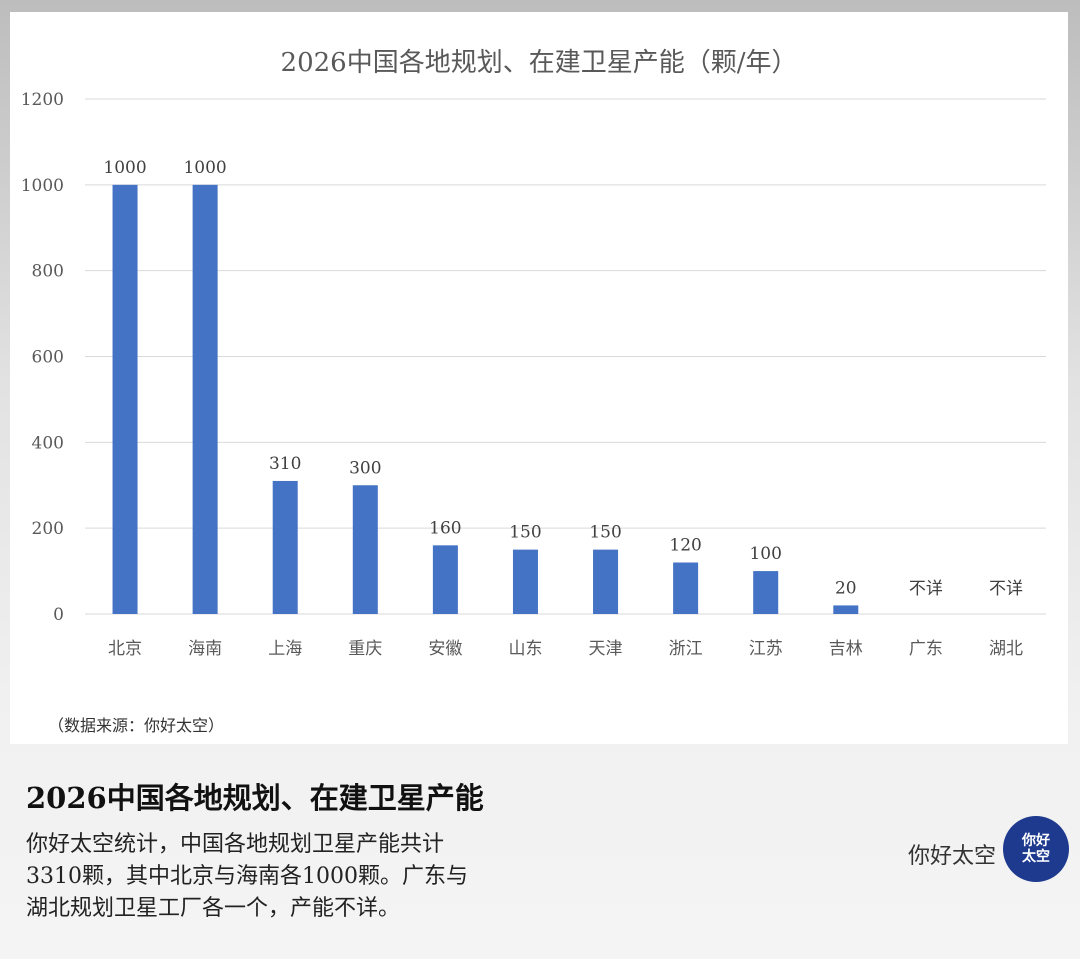  Describe the element at coordinates (846, 649) in the screenshot. I see `x-tick-label: 吉林` at that location.